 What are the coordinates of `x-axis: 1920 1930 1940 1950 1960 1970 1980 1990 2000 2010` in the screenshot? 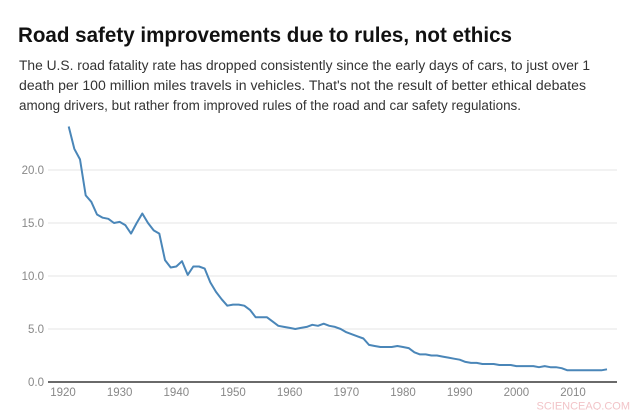 It's located at (318, 393).